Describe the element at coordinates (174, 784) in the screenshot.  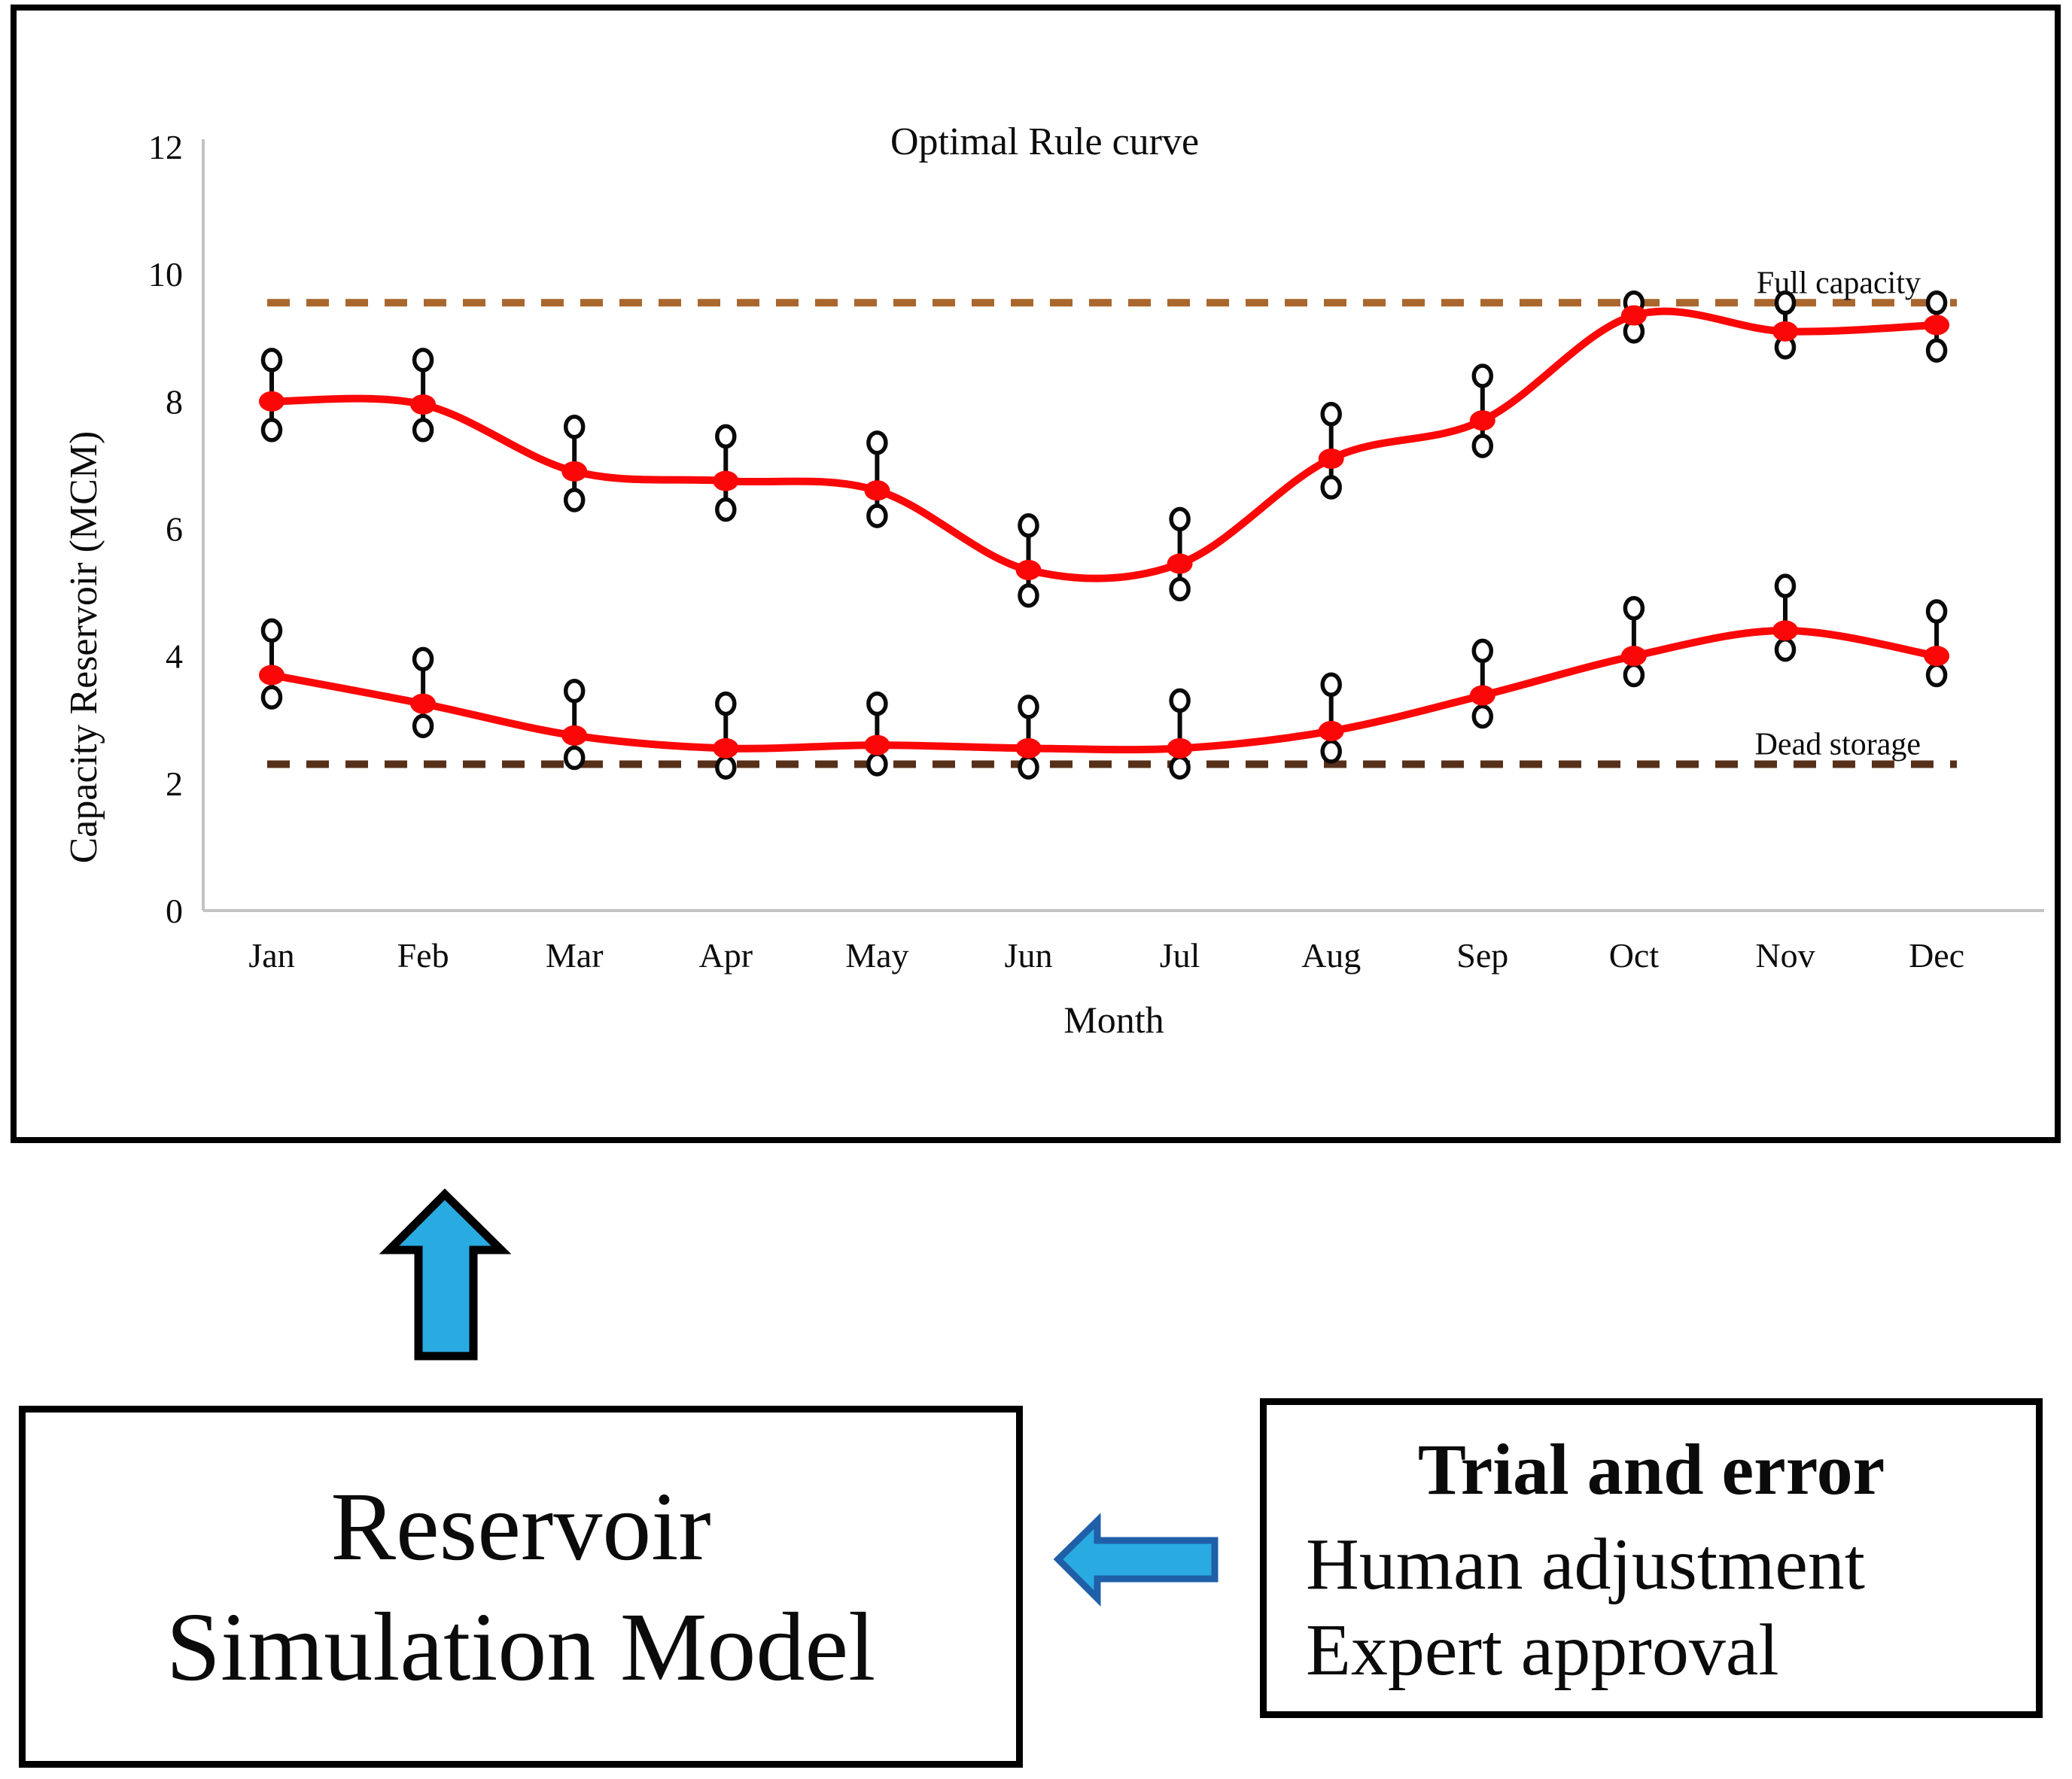
I see `y-tick-label: 2` at that location.